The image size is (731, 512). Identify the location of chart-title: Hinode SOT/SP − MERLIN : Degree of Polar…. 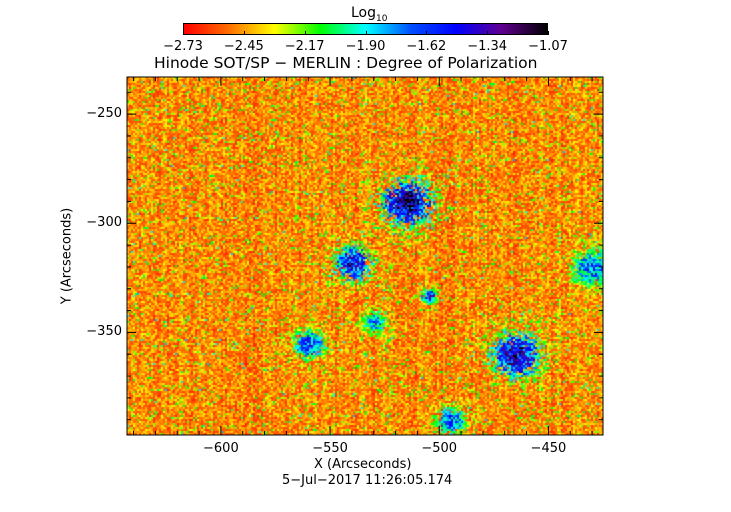
(346, 63).